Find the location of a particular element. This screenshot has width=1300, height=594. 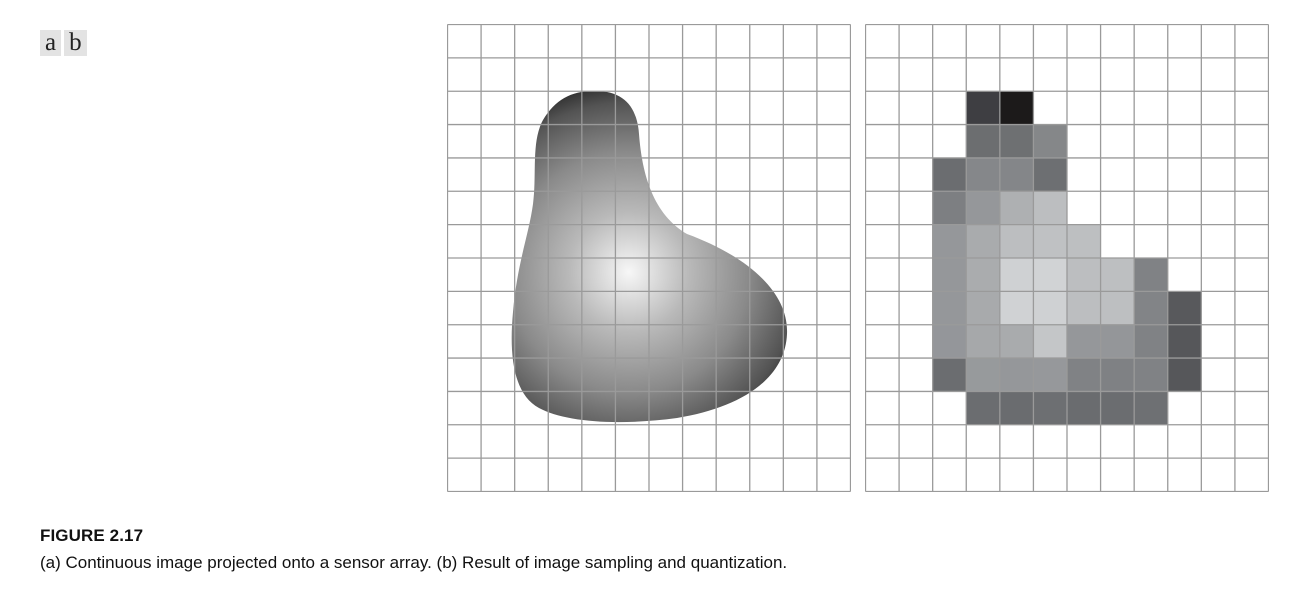

quantized-cells is located at coordinates (1067, 258).